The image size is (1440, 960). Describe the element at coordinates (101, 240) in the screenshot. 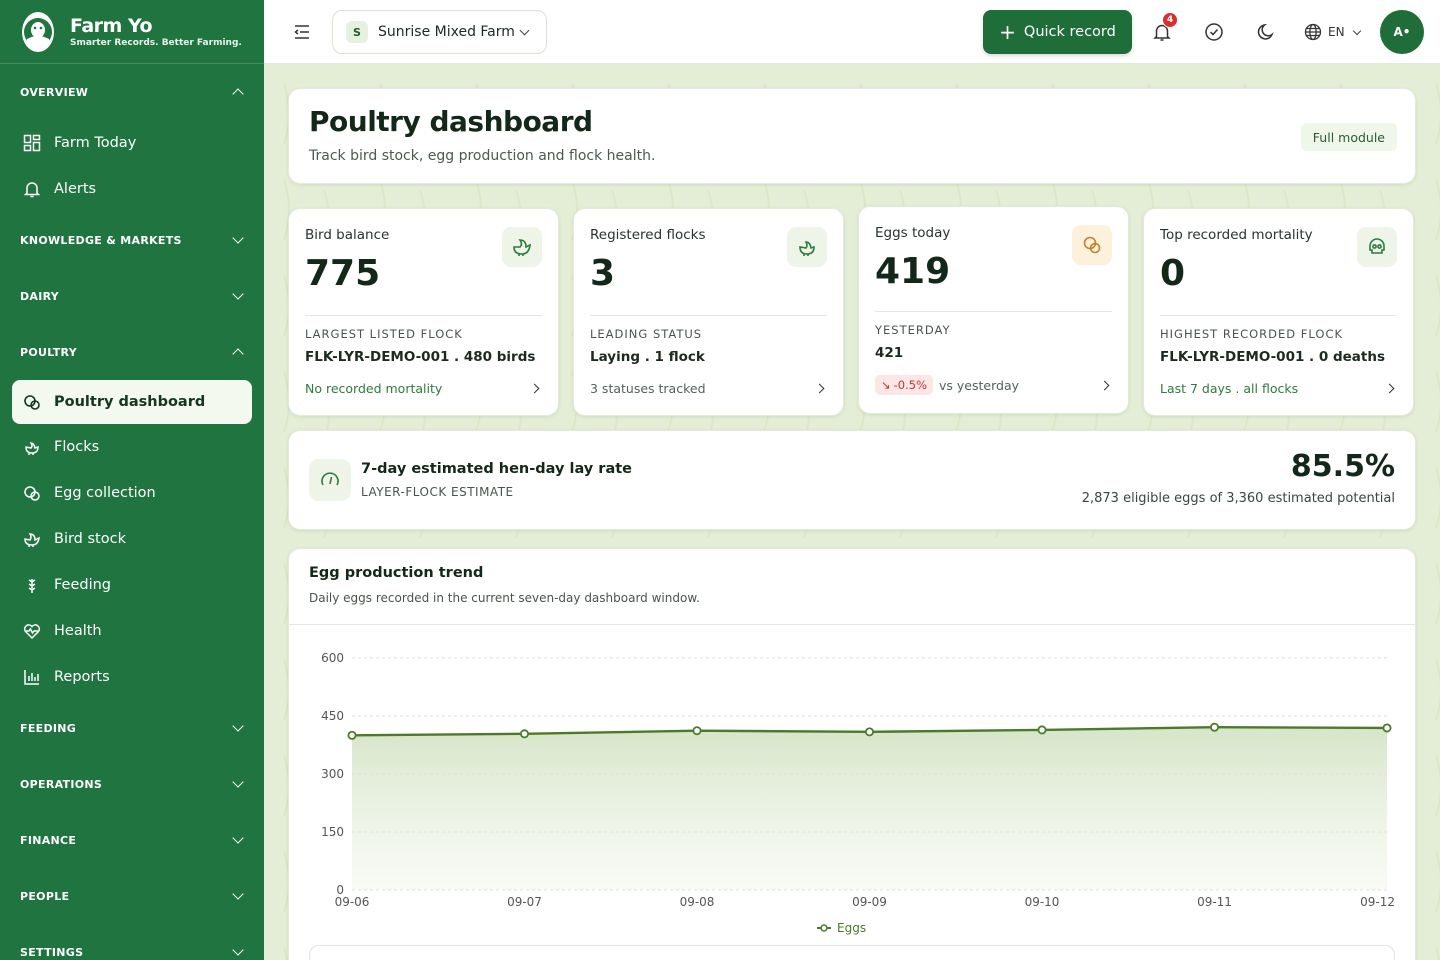

I see `nav-section-label: KNOWLEDGE & MARKETS` at that location.